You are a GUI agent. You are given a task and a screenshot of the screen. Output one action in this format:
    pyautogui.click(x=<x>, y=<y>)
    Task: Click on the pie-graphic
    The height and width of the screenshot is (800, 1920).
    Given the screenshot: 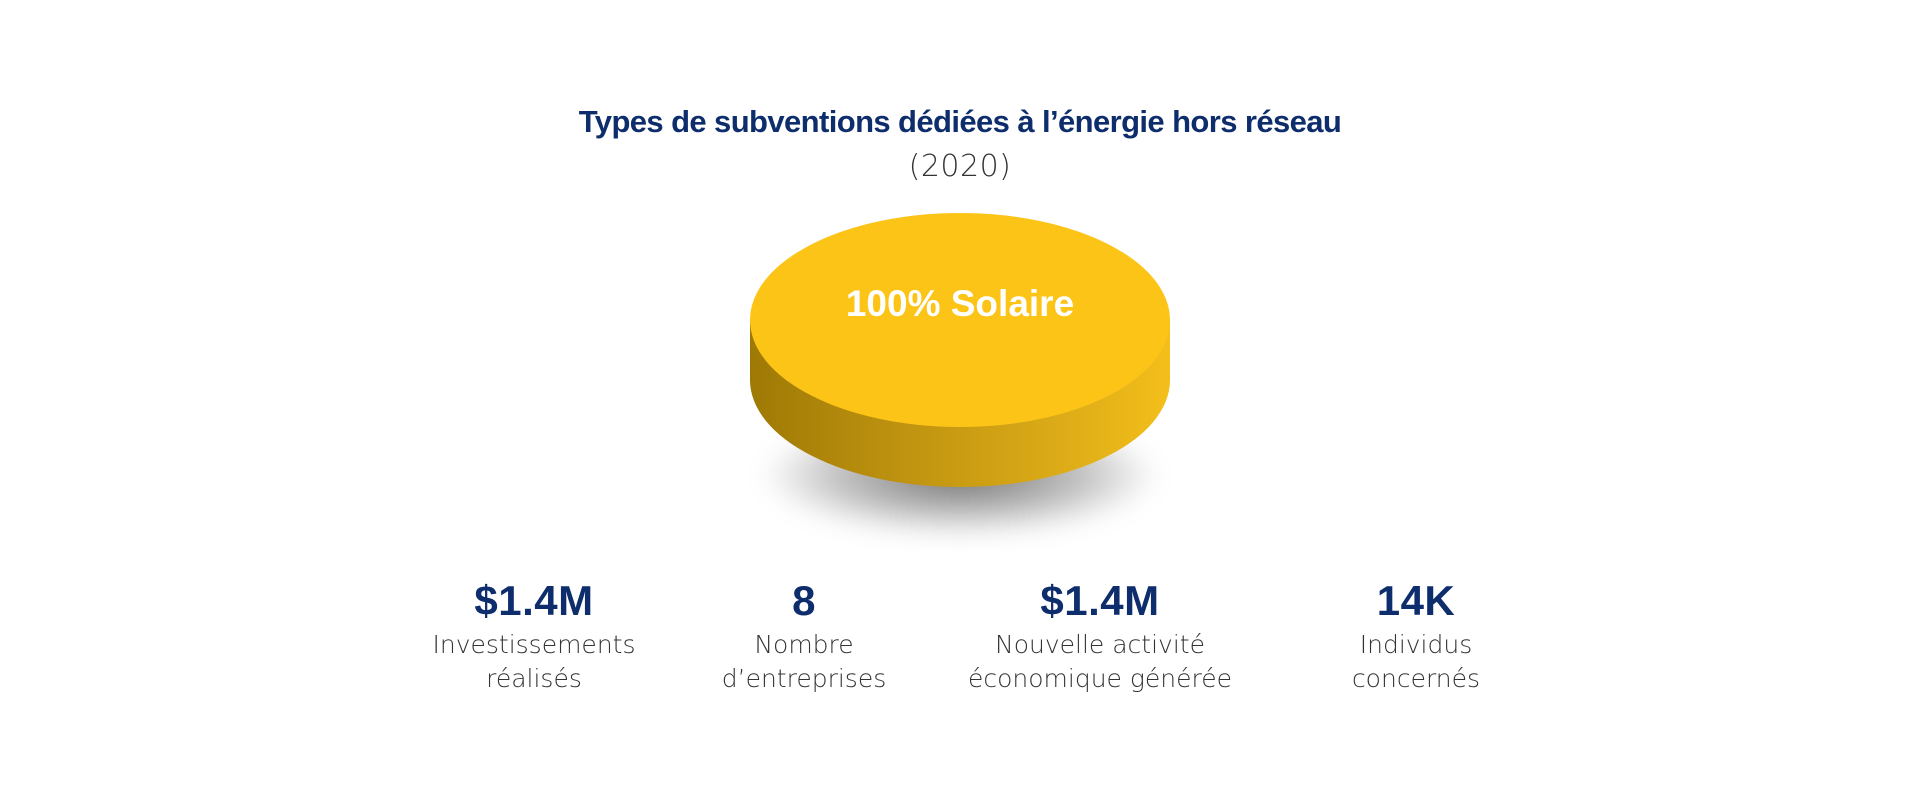 What is the action you would take?
    pyautogui.click(x=960, y=375)
    